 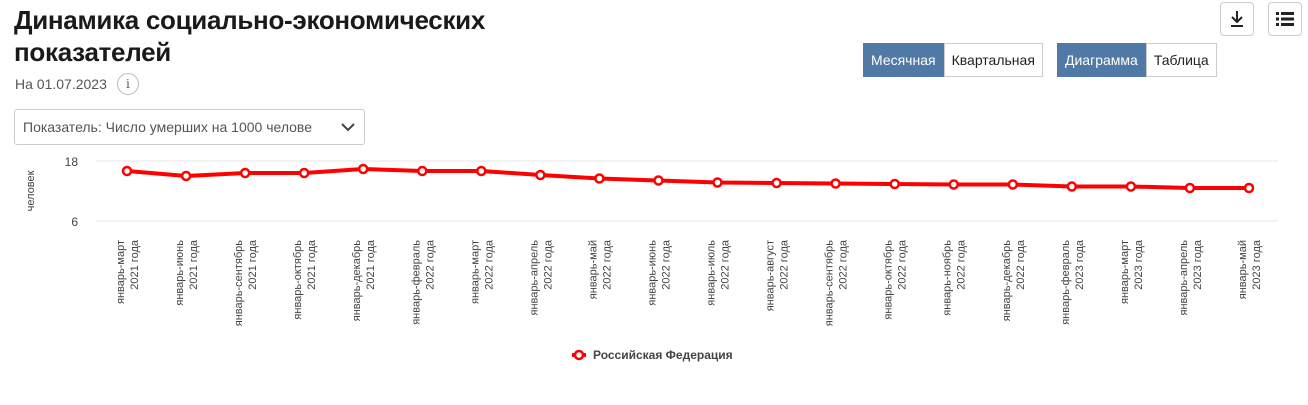 I want to click on info-button: i, so click(x=127, y=84).